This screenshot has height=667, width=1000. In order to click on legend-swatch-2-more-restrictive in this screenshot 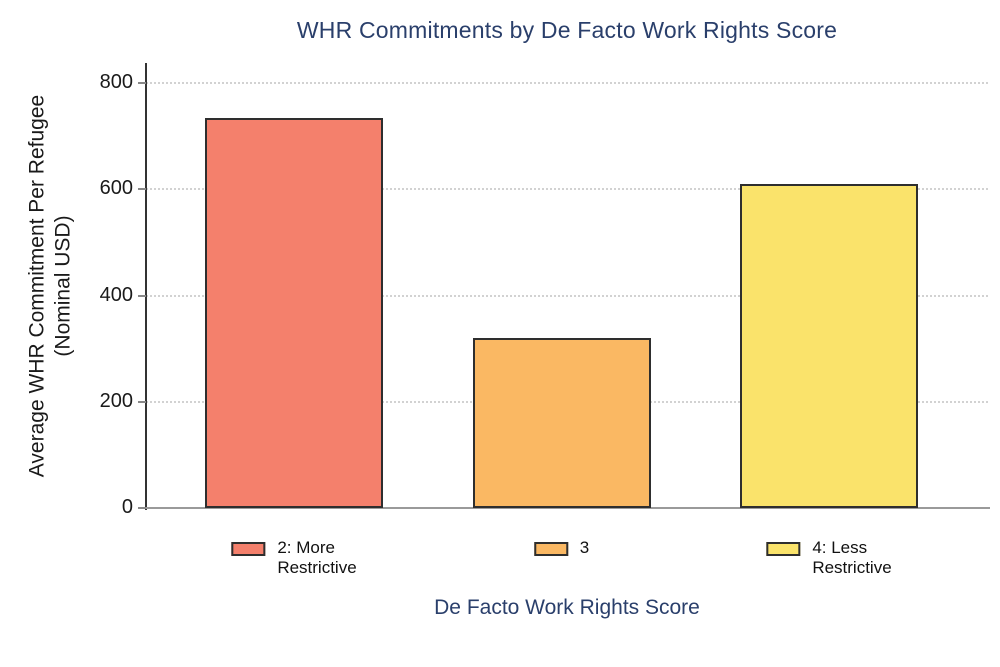, I will do `click(248, 549)`.